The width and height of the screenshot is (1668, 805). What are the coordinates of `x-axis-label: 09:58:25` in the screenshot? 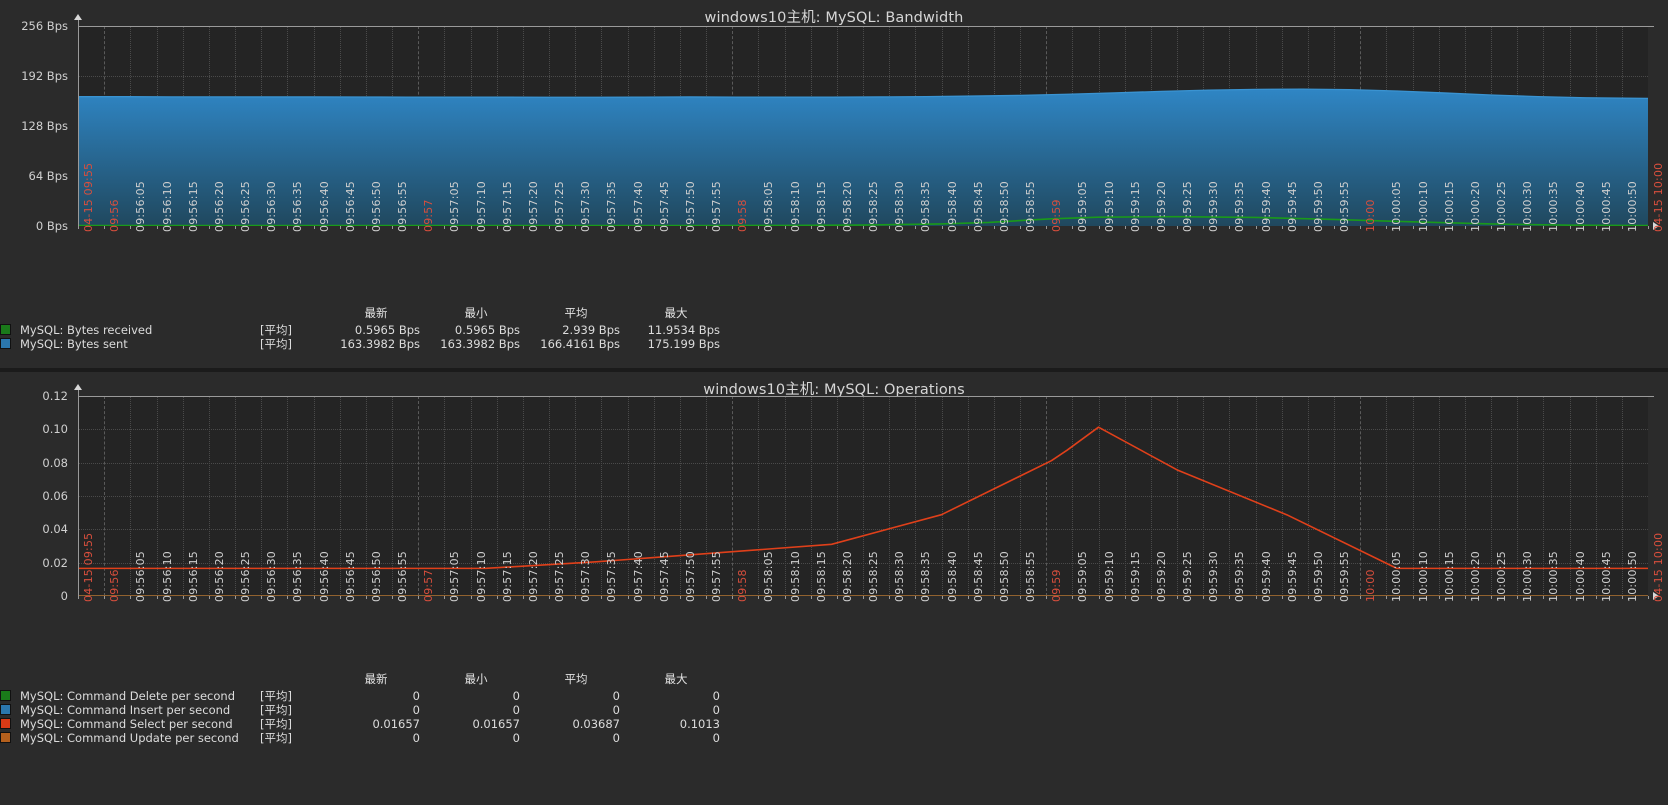 It's located at (873, 576).